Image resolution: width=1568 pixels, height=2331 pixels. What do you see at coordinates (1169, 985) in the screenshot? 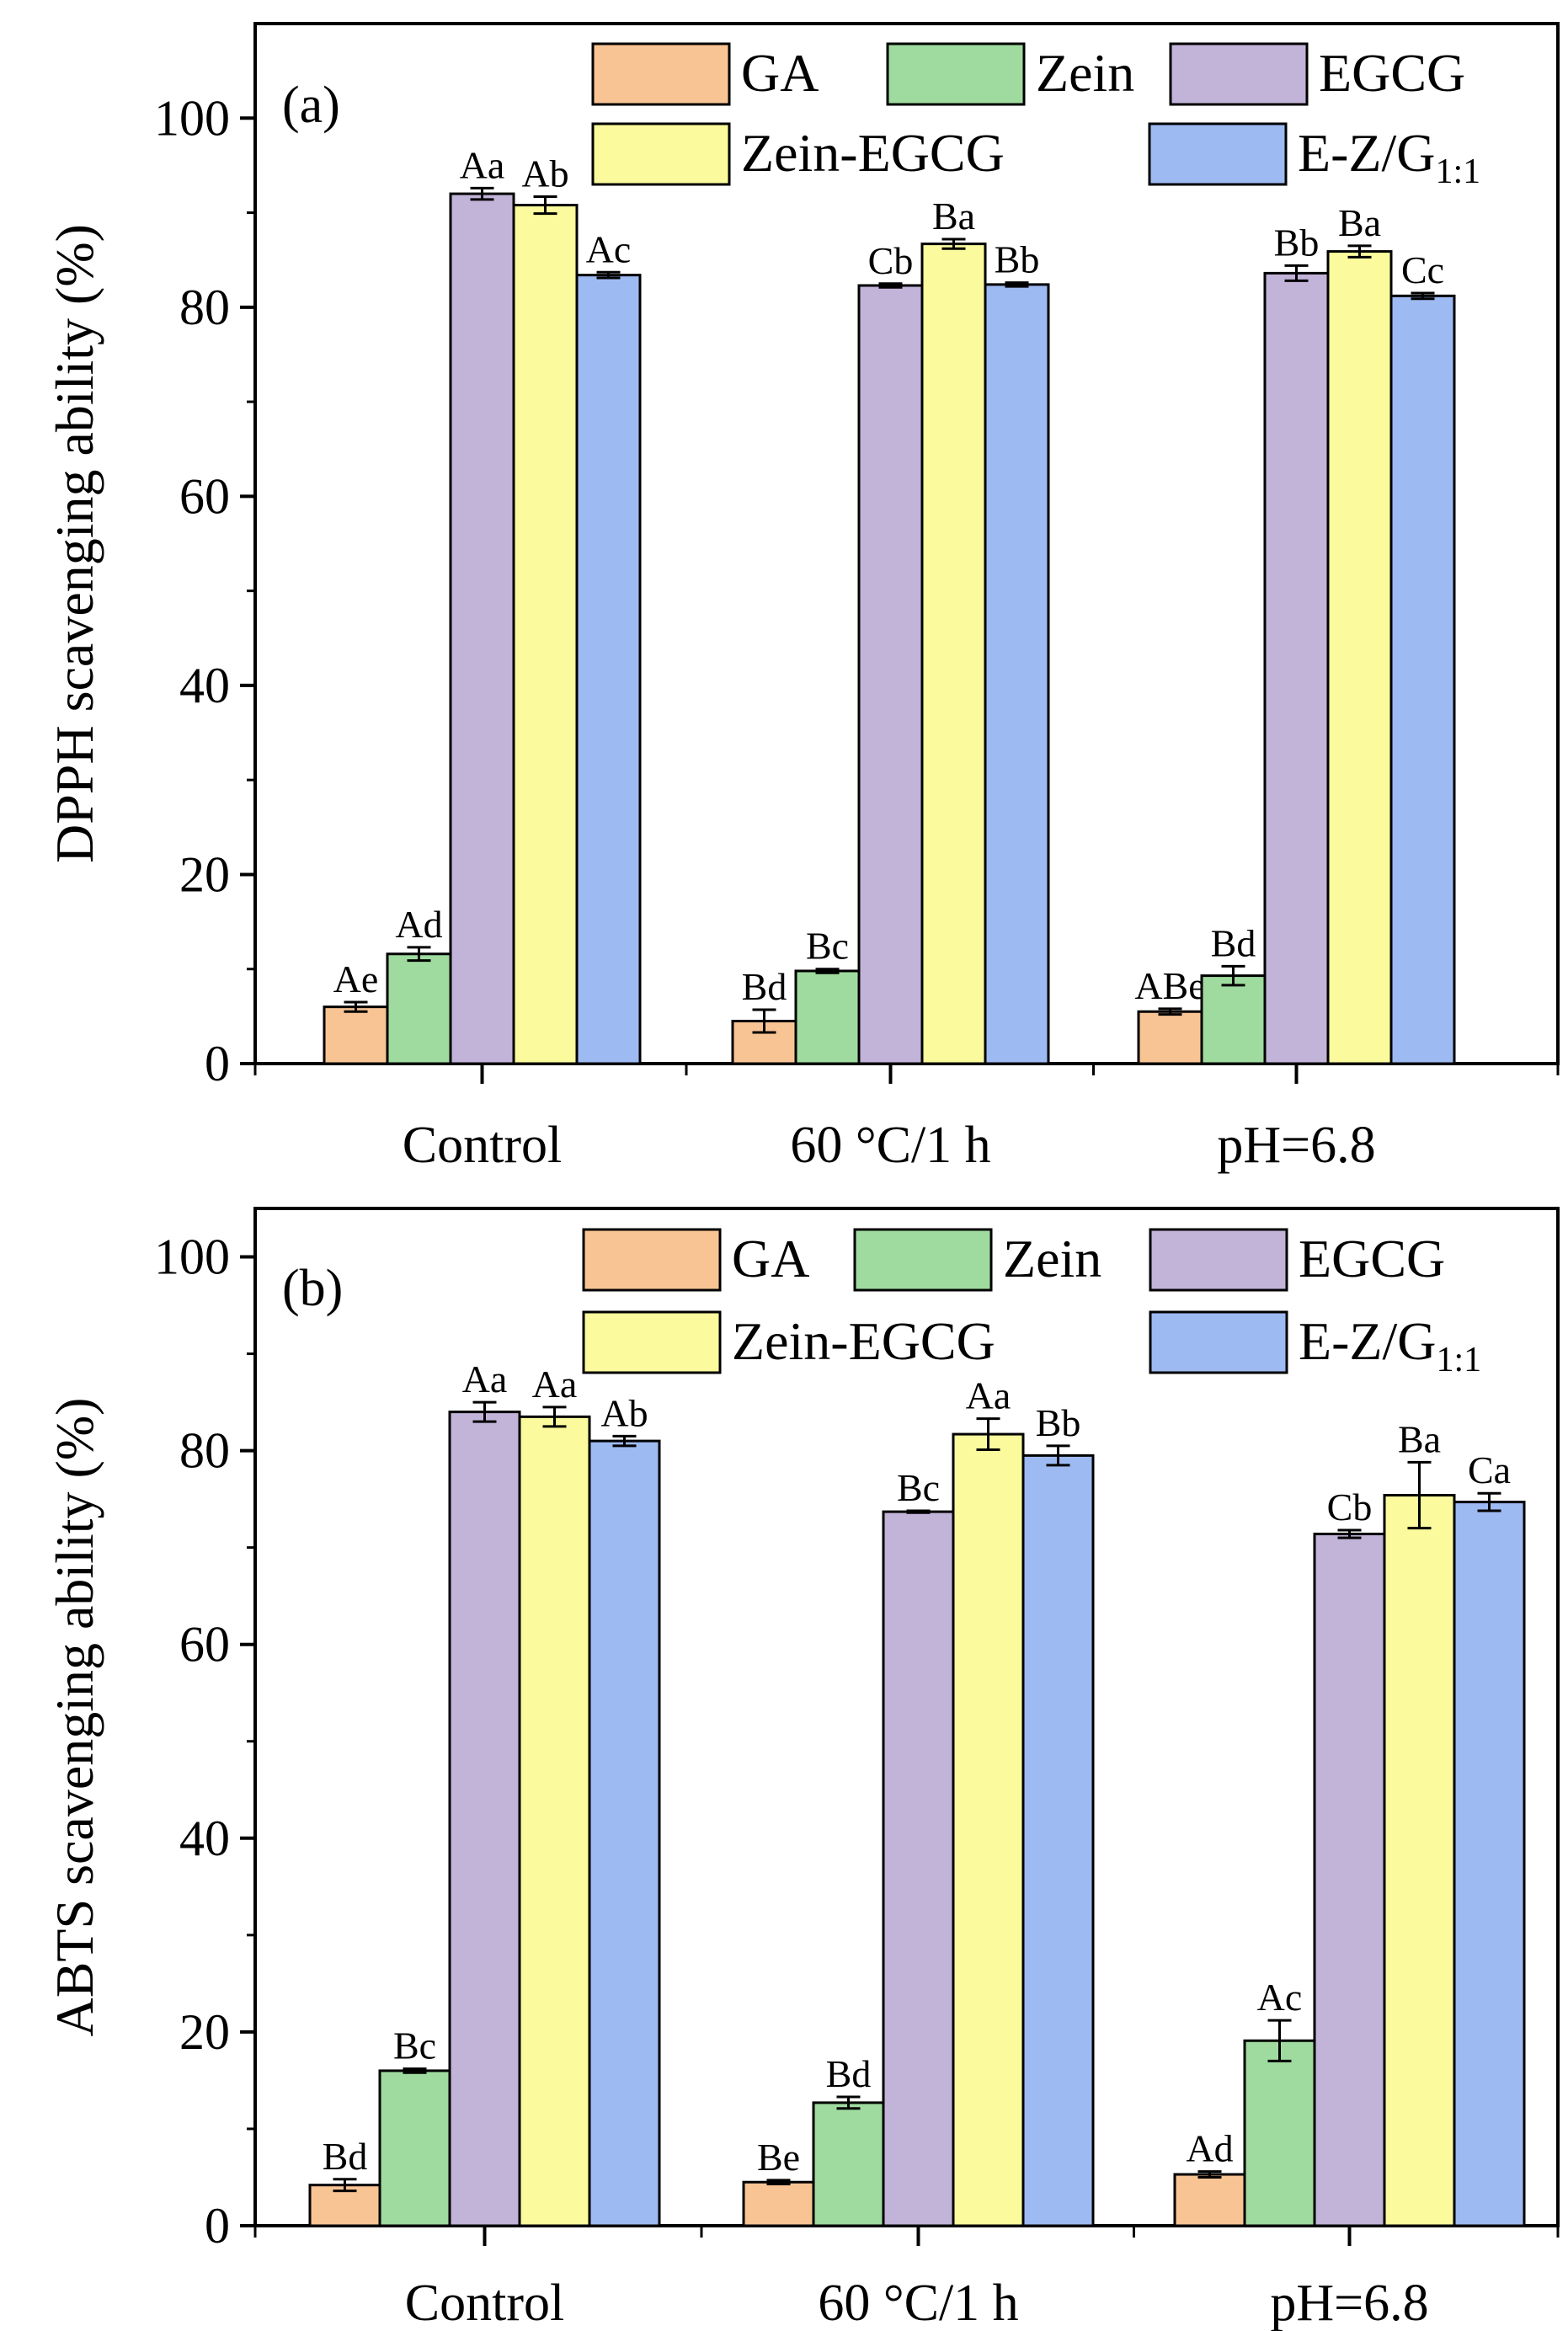
I see `significance-label: ABe` at bounding box center [1169, 985].